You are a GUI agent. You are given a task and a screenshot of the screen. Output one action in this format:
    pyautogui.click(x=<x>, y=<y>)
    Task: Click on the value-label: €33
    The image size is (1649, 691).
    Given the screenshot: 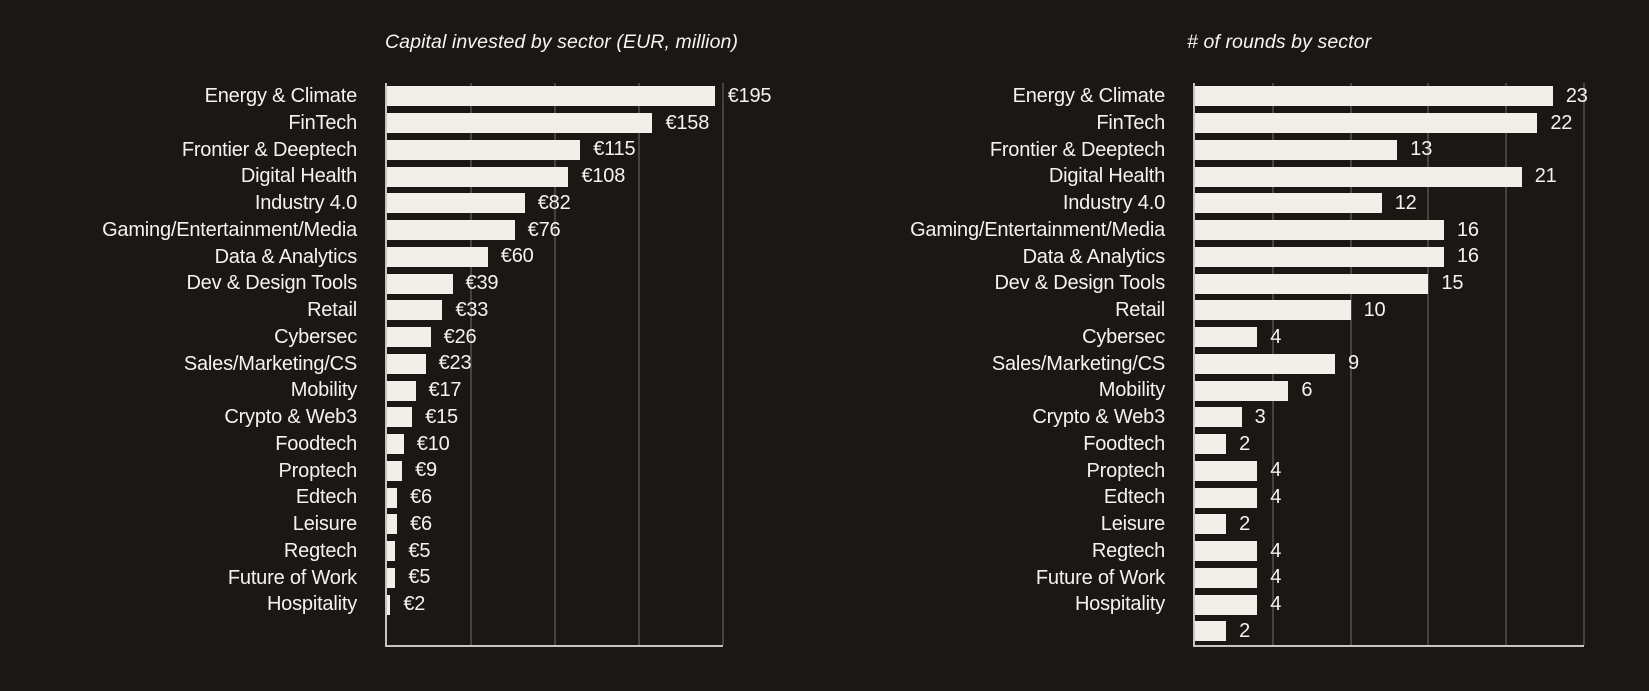 What is the action you would take?
    pyautogui.click(x=472, y=309)
    